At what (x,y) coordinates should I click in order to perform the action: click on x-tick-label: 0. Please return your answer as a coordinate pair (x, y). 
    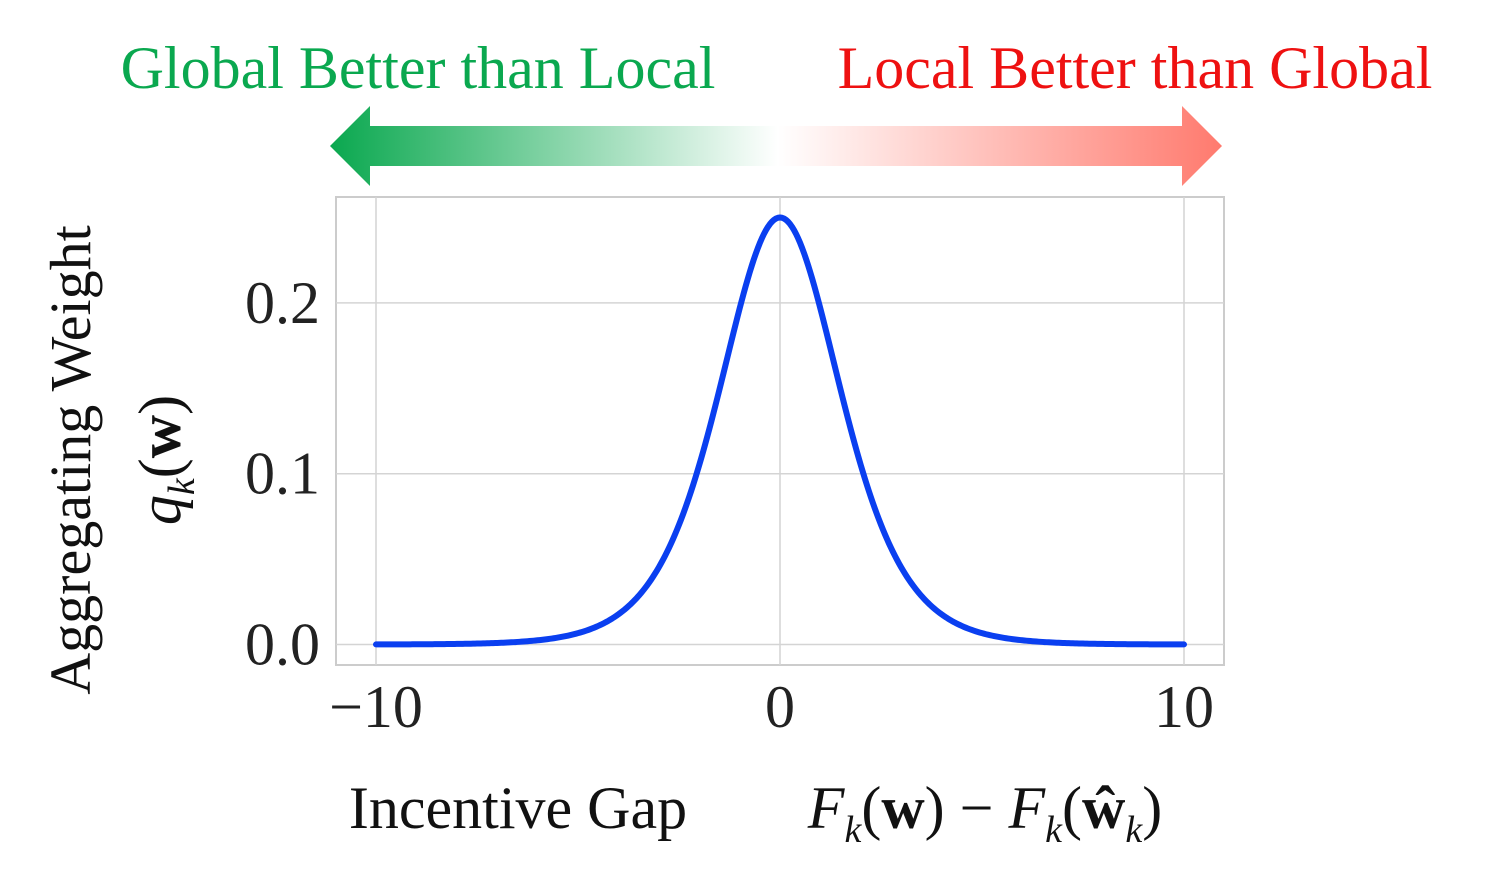
    Looking at the image, I should click on (780, 707).